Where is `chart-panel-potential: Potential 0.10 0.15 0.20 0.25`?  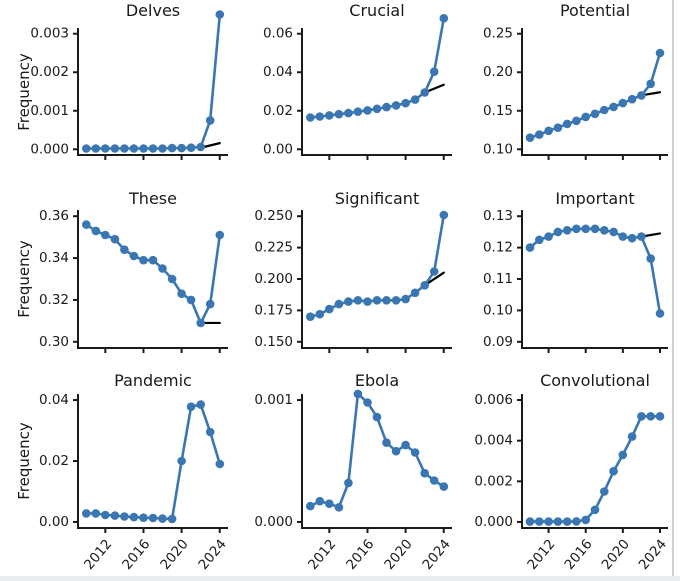 chart-panel-potential: Potential 0.10 0.15 0.20 0.25 is located at coordinates (567, 93).